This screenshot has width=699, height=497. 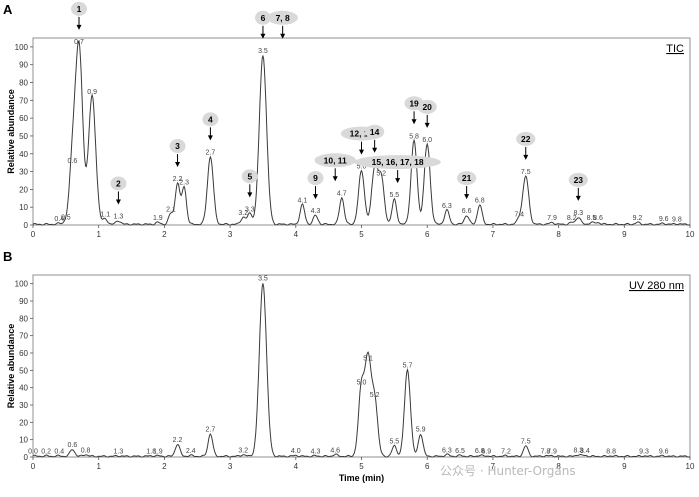 What do you see at coordinates (508, 471) in the screenshot?
I see `watermark: 公众号 · Hunter-Organs` at bounding box center [508, 471].